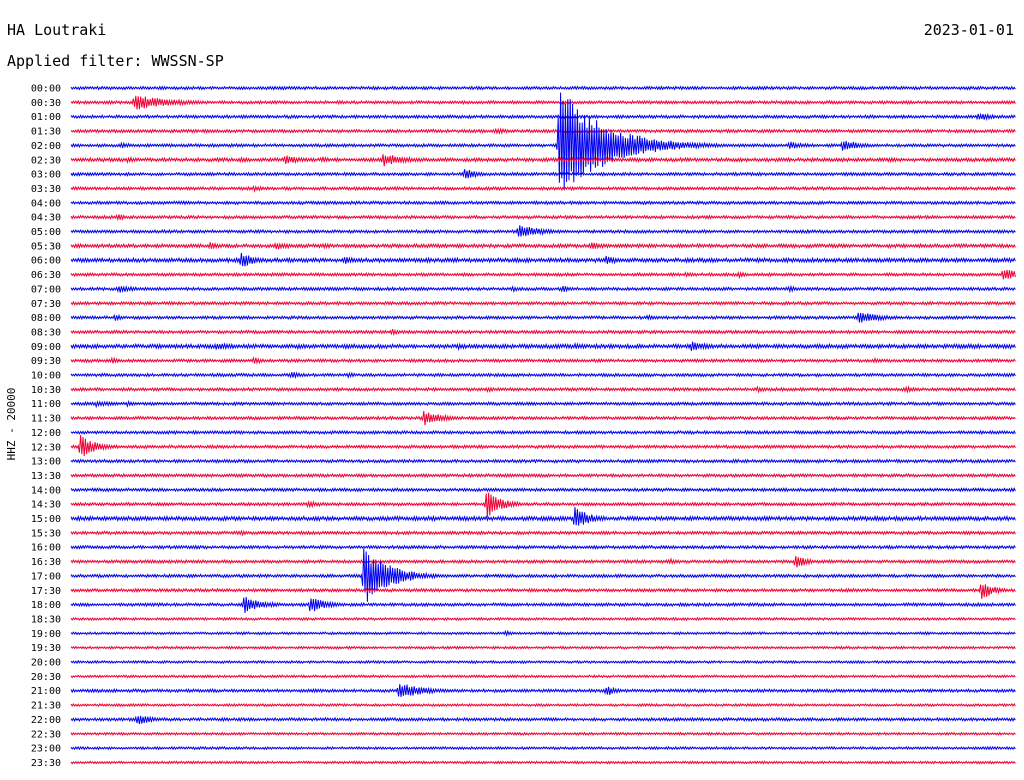  What do you see at coordinates (46, 691) in the screenshot?
I see `row-time-label: 21:00` at bounding box center [46, 691].